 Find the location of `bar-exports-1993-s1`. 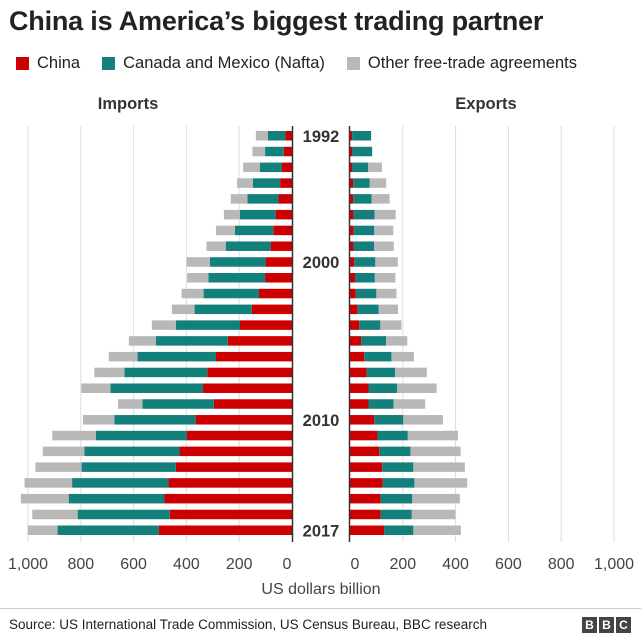

bar-exports-1993-s1 is located at coordinates (362, 151).